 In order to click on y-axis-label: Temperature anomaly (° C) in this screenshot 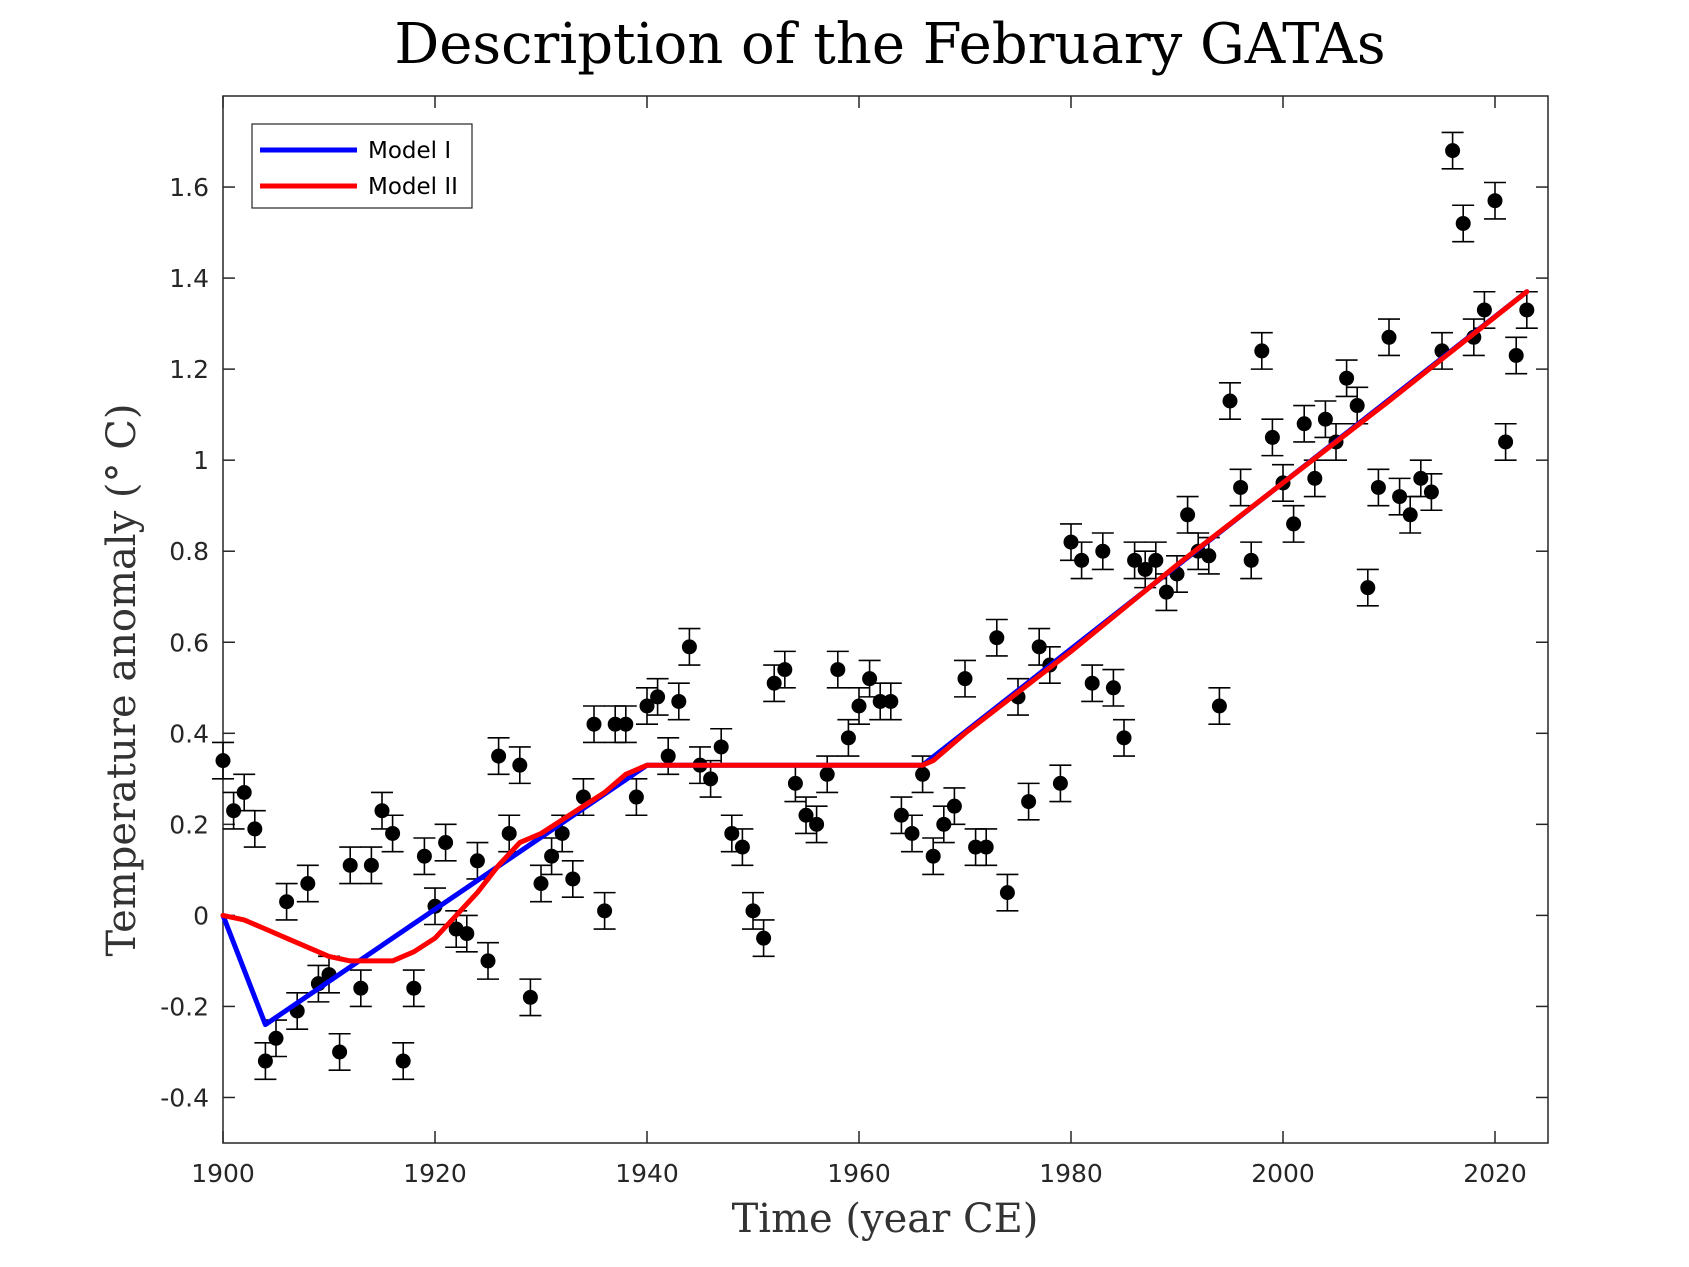, I will do `click(122, 680)`.